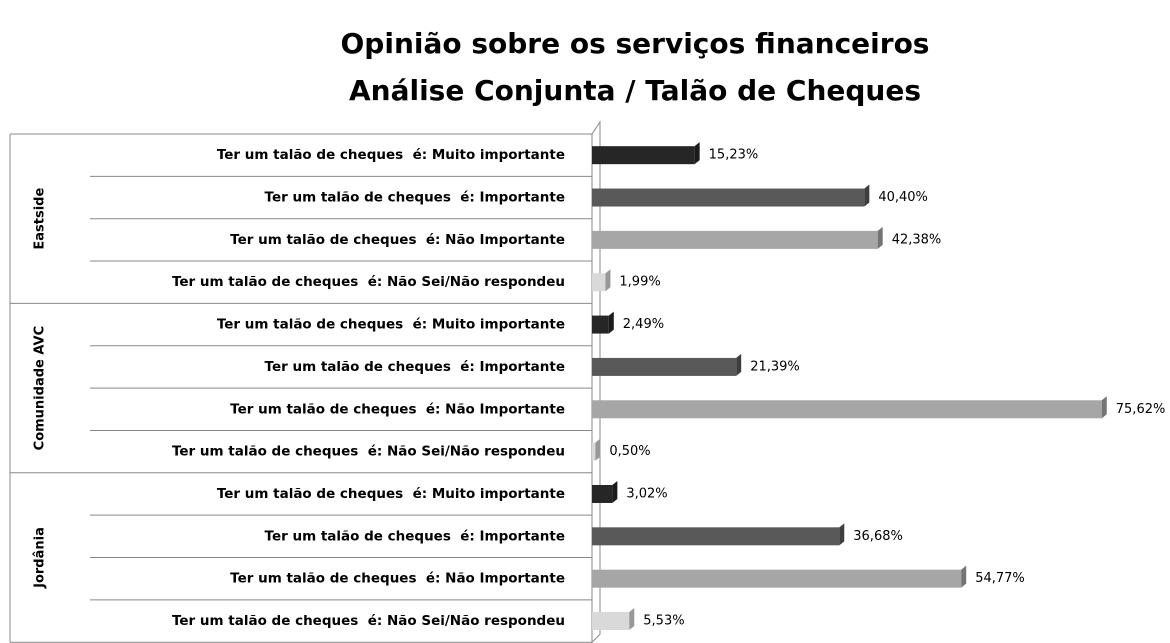 The height and width of the screenshot is (643, 1170). What do you see at coordinates (646, 493) in the screenshot?
I see `value-label: 3,02%` at bounding box center [646, 493].